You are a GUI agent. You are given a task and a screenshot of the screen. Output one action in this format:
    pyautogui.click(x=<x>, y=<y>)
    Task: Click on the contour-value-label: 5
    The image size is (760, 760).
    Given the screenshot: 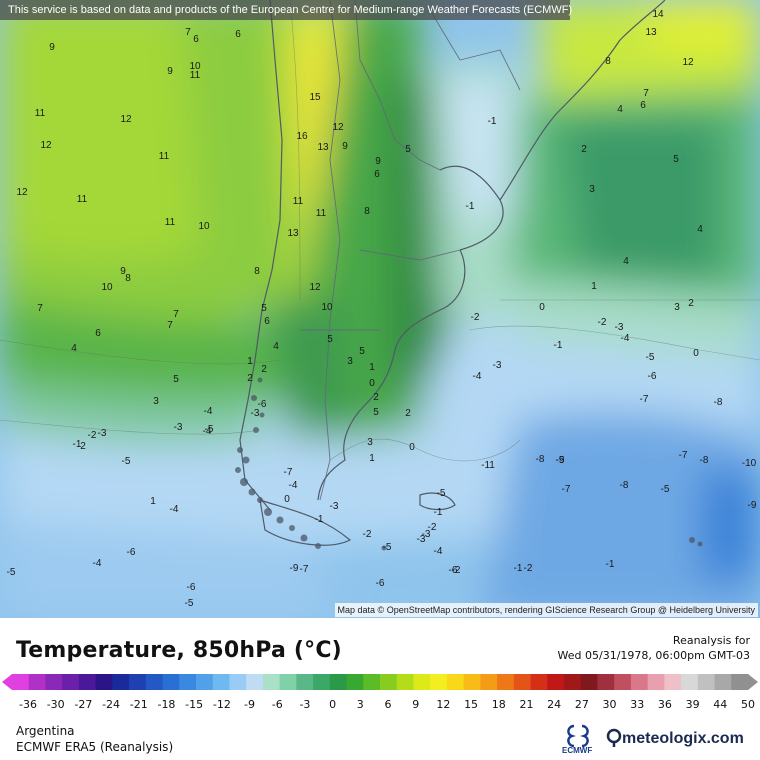 What is the action you would take?
    pyautogui.click(x=376, y=412)
    